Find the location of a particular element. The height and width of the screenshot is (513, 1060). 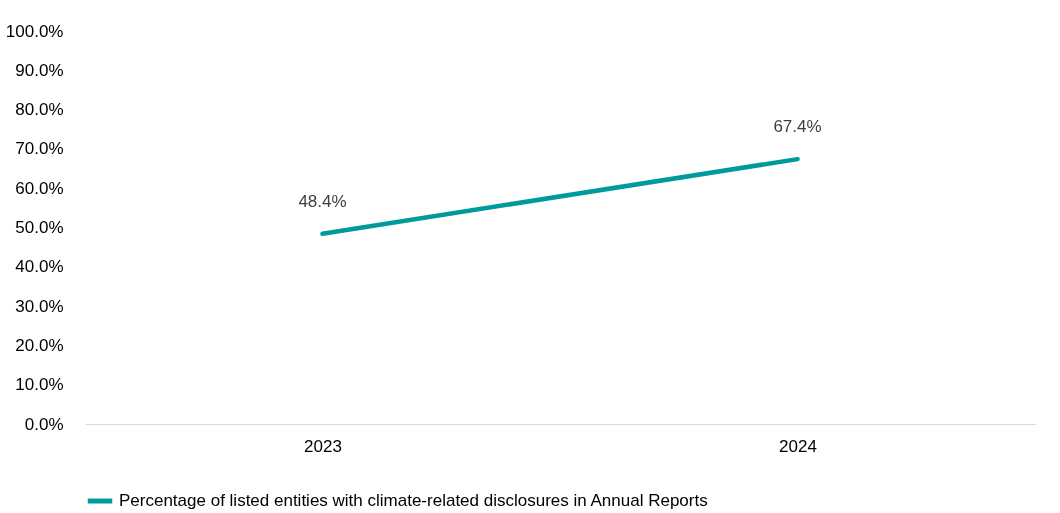

data-label: 67.4% is located at coordinates (797, 127).